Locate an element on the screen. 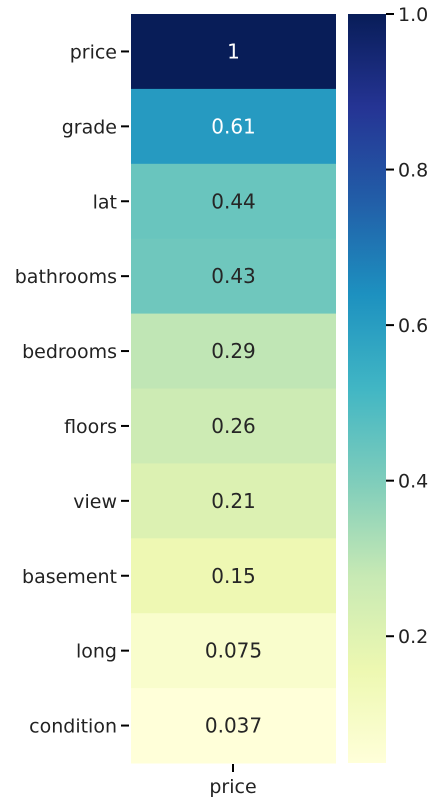  colorbar-tick-label: 1.0 is located at coordinates (413, 15).